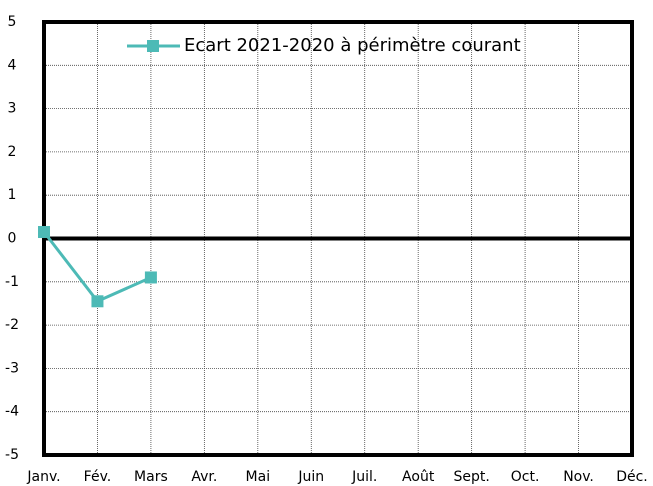  Describe the element at coordinates (12, 195) in the screenshot. I see `y-tick-label: 1` at that location.